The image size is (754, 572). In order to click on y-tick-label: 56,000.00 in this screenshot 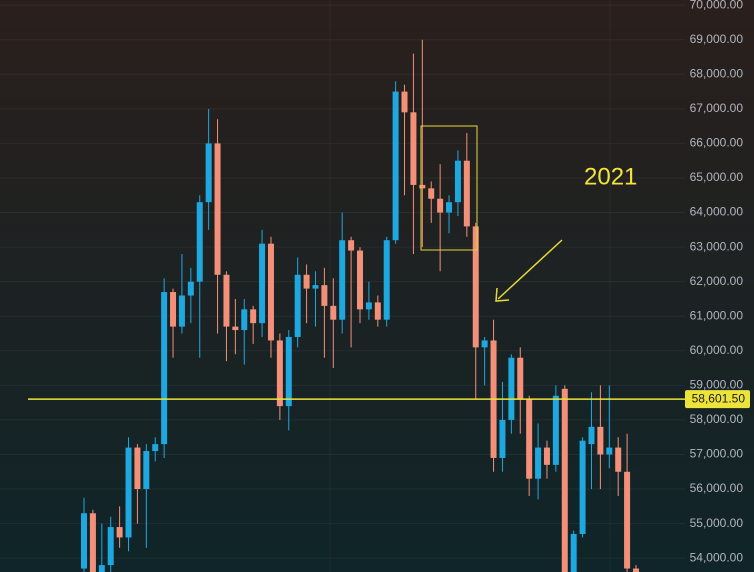, I will do `click(717, 488)`.